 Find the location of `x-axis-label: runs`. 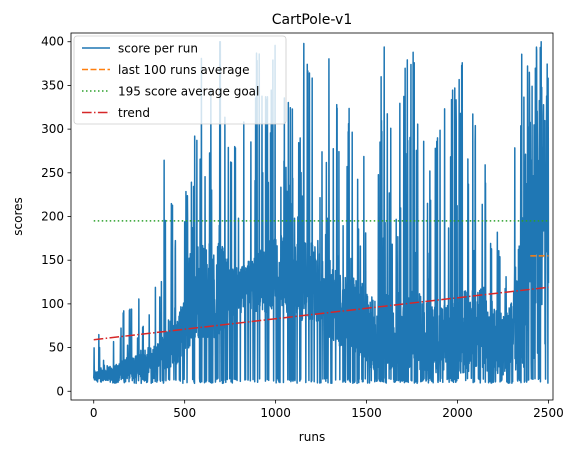

x-axis-label: runs is located at coordinates (312, 437).